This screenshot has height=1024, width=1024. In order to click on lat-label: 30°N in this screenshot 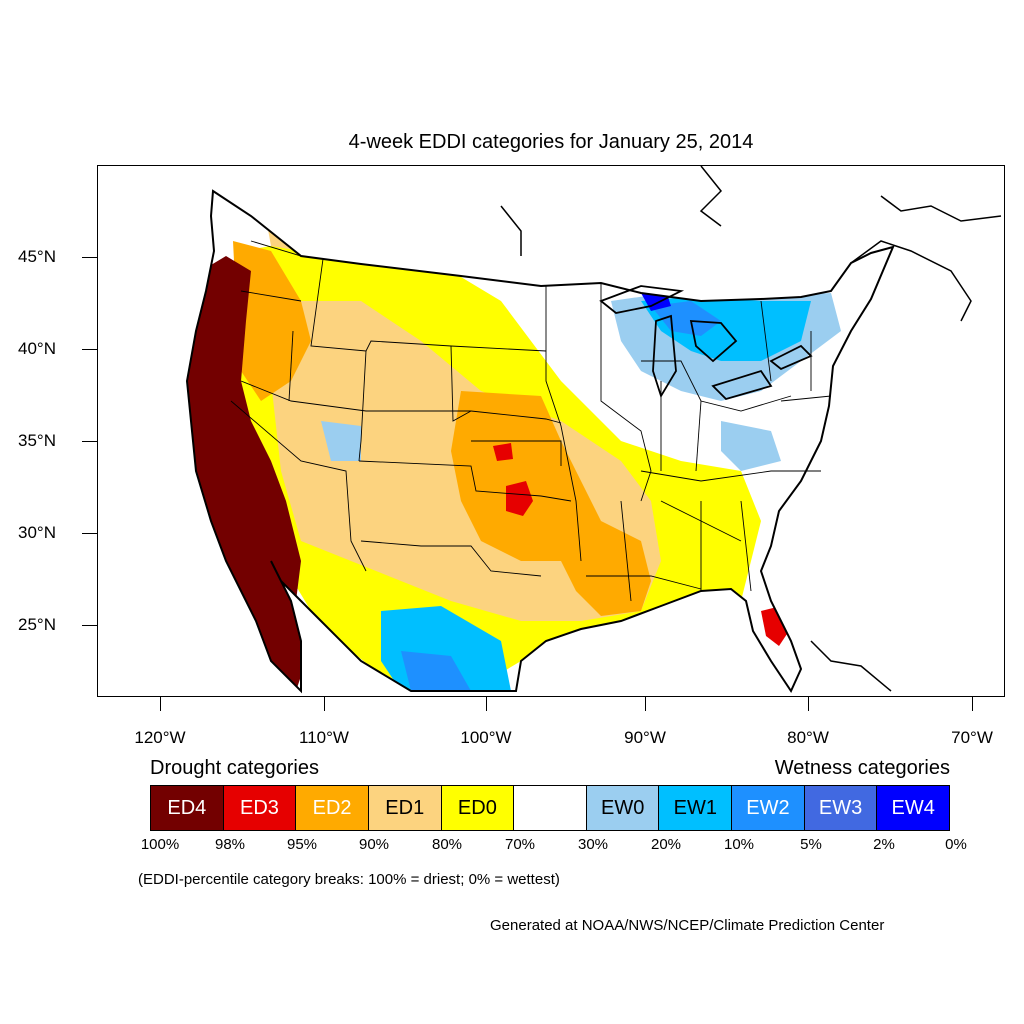, I will do `click(37, 532)`.